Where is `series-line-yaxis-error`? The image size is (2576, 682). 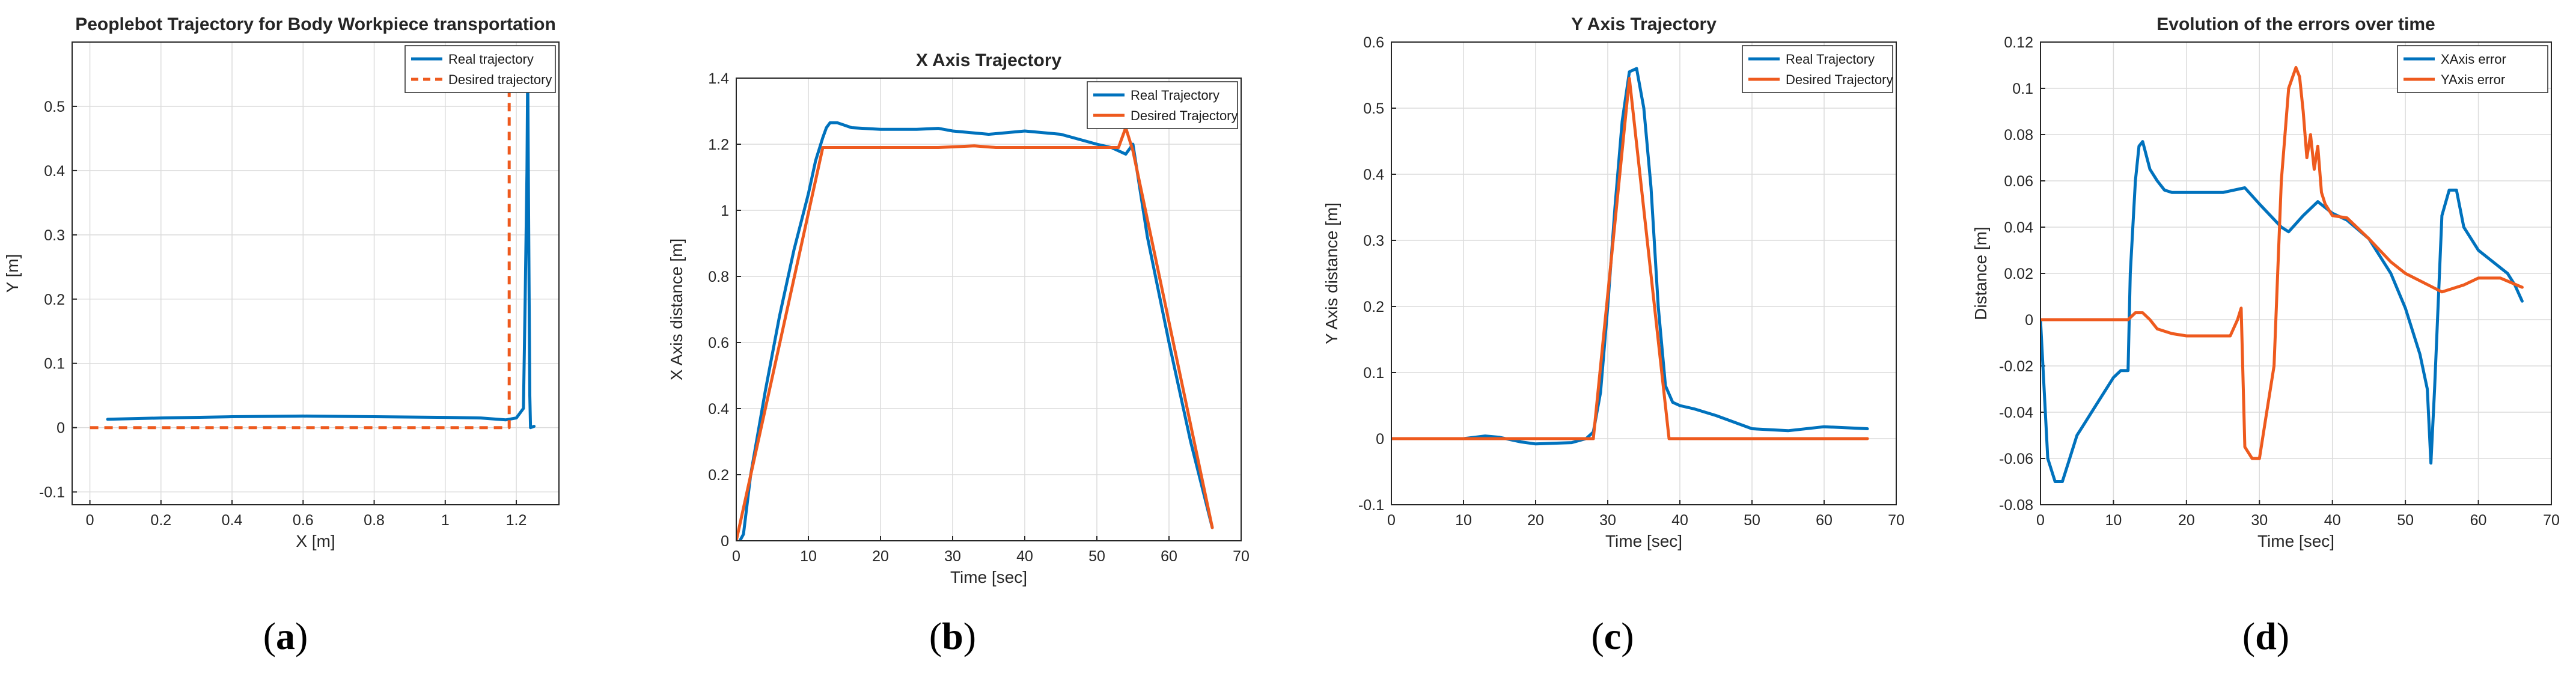 series-line-yaxis-error is located at coordinates (2282, 262).